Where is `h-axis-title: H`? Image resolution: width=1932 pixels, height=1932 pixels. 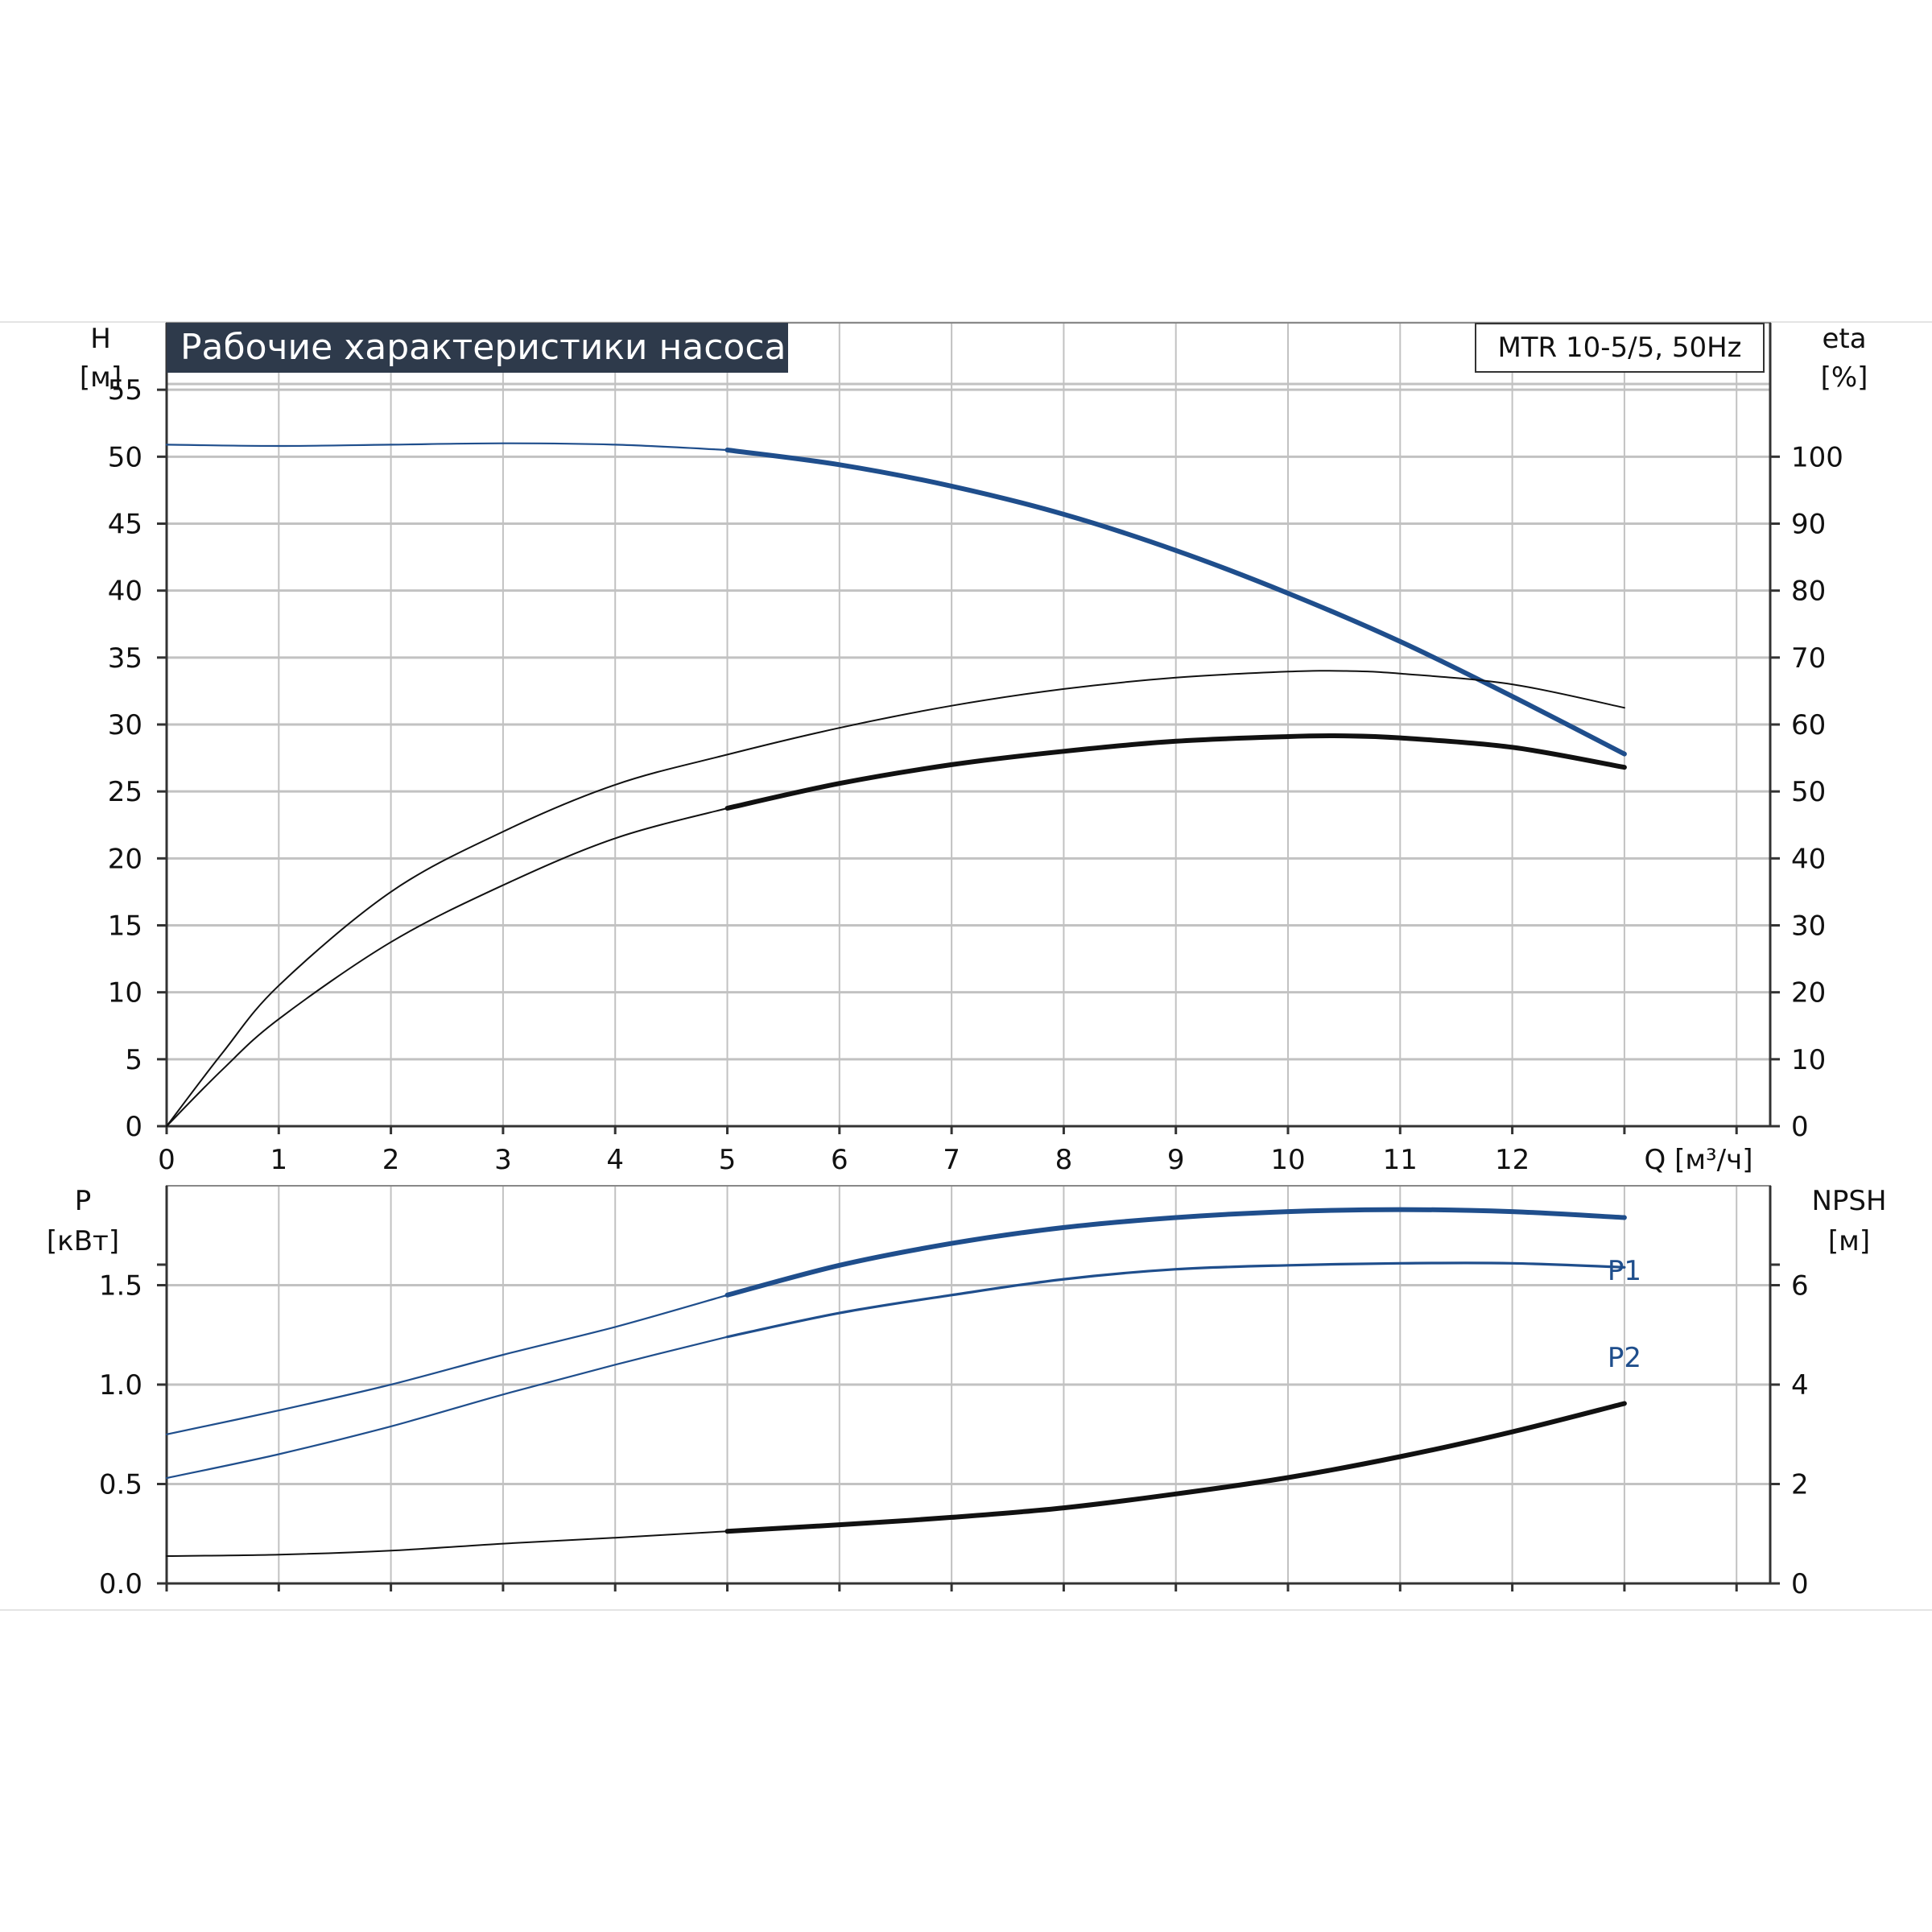 h-axis-title: H is located at coordinates (100, 339).